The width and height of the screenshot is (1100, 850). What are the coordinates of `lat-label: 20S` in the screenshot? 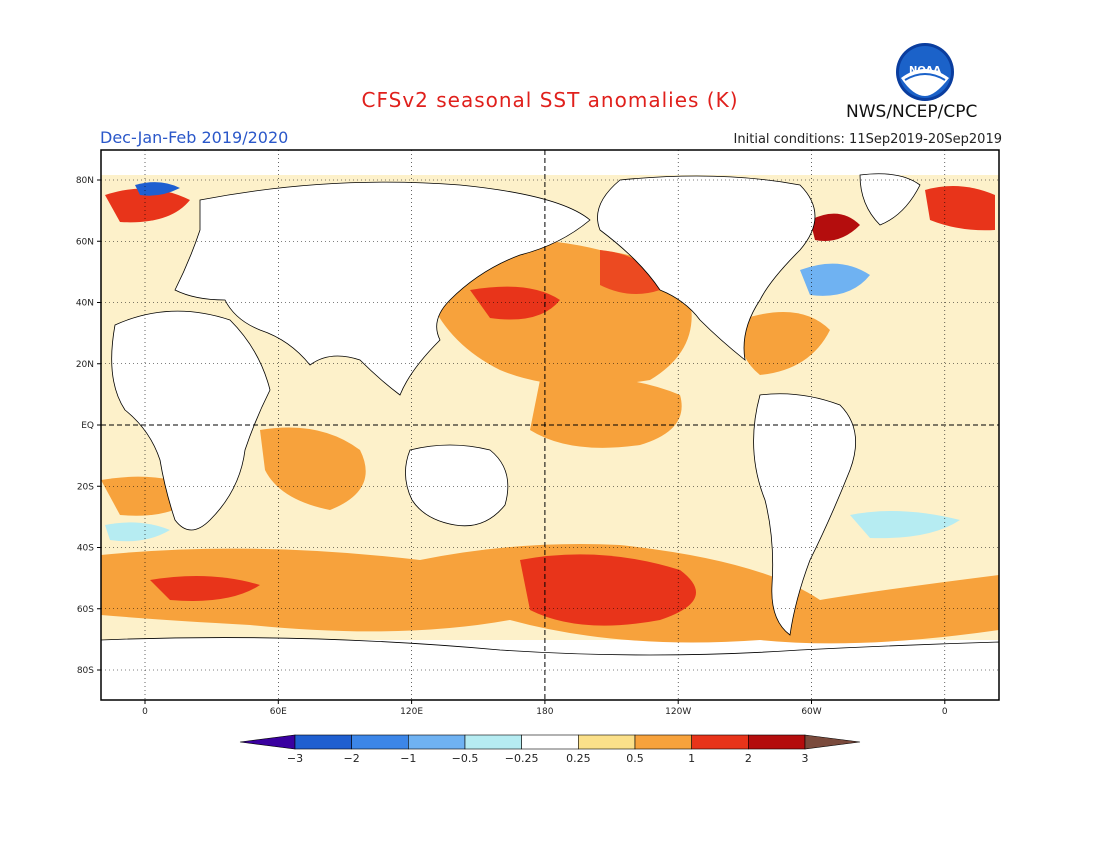 It's located at (85, 487).